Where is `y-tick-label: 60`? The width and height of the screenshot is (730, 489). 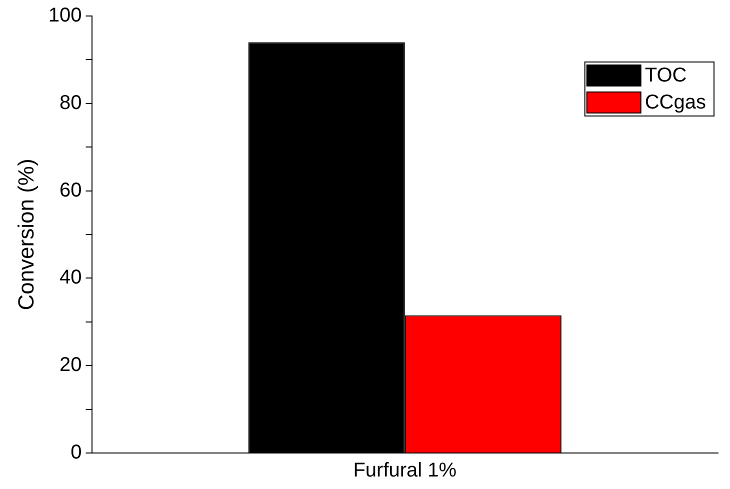
y-tick-label: 60 is located at coordinates (71, 190).